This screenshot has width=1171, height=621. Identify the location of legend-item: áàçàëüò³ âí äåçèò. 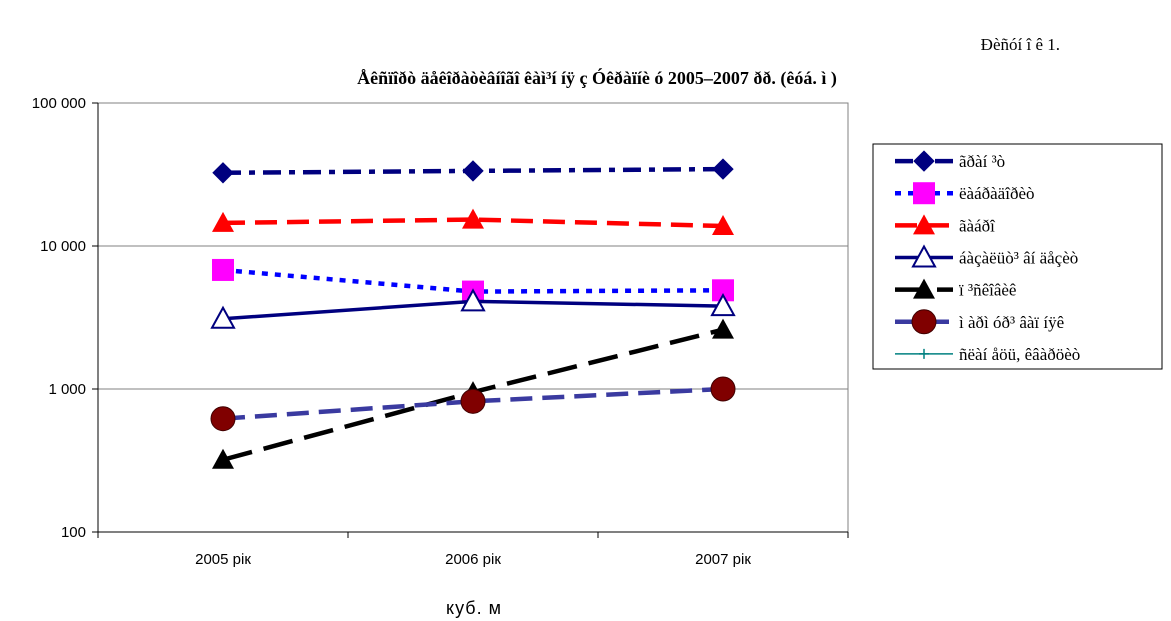
(986, 256).